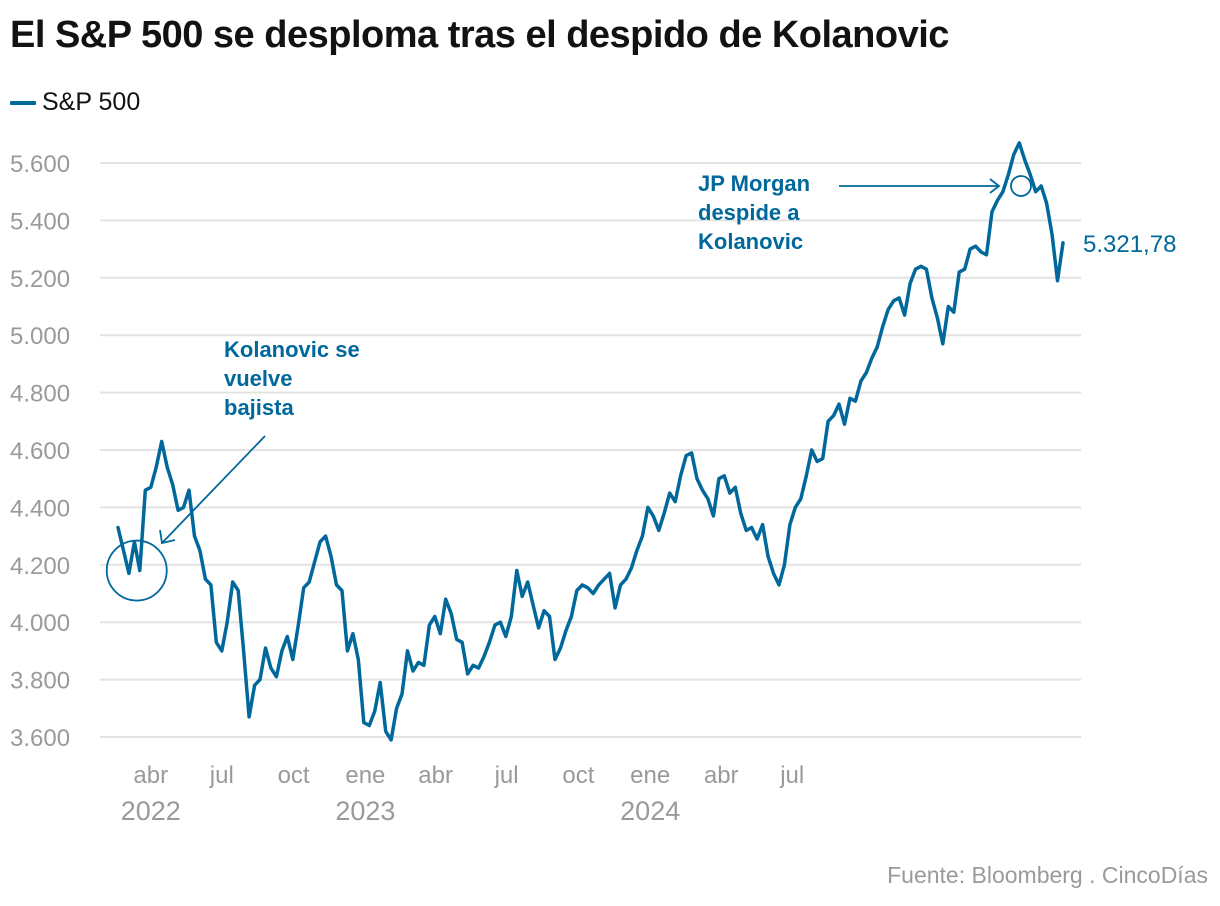  Describe the element at coordinates (136, 570) in the screenshot. I see `annotation-circle-bearish` at that location.